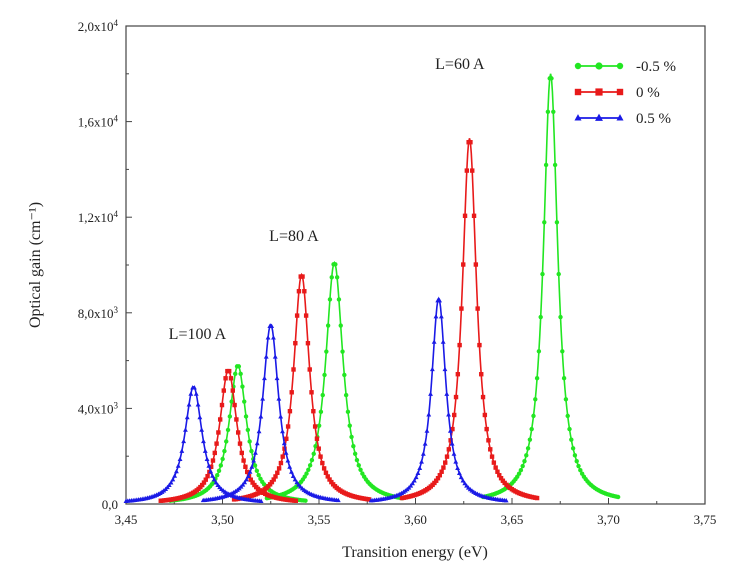 Image resolution: width=737 pixels, height=576 pixels. Describe the element at coordinates (334, 379) in the screenshot. I see `series-line` at that location.